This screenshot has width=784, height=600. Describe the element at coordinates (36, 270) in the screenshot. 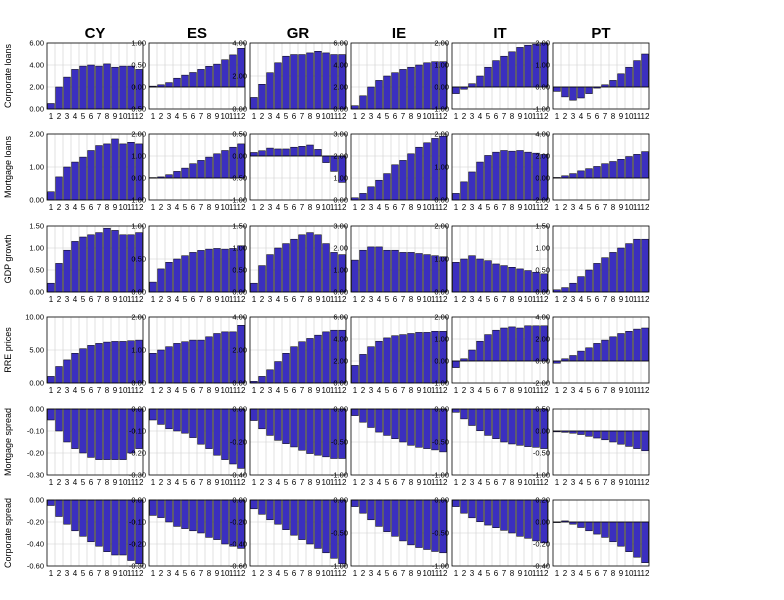

I see `panel-gdp-growth-cy-ytick-label: 0.50` at that location.